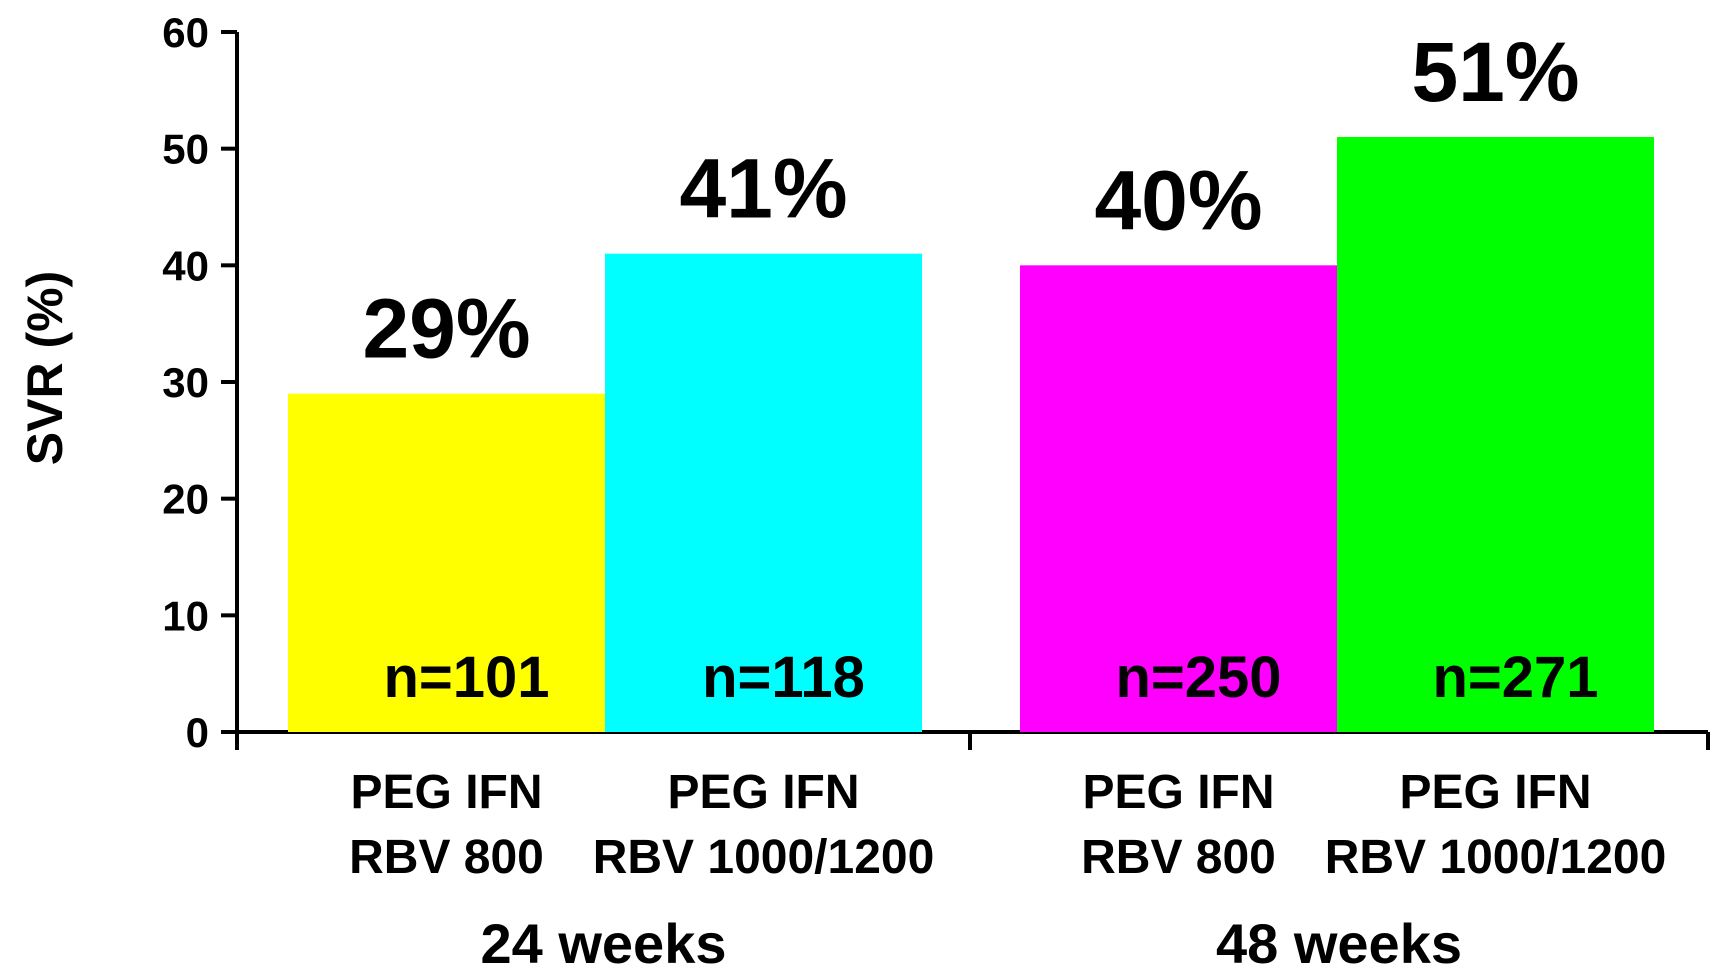 Image resolution: width=1727 pixels, height=968 pixels. What do you see at coordinates (185, 382) in the screenshot?
I see `y-tick-label: 30` at bounding box center [185, 382].